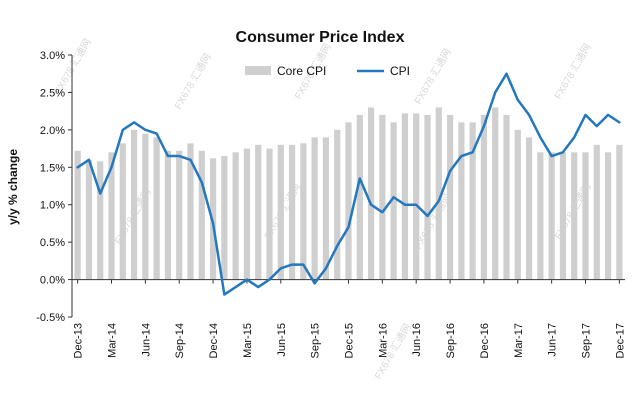 This screenshot has width=640, height=405. What do you see at coordinates (214, 340) in the screenshot?
I see `x-tick-label: Dec-14` at bounding box center [214, 340].